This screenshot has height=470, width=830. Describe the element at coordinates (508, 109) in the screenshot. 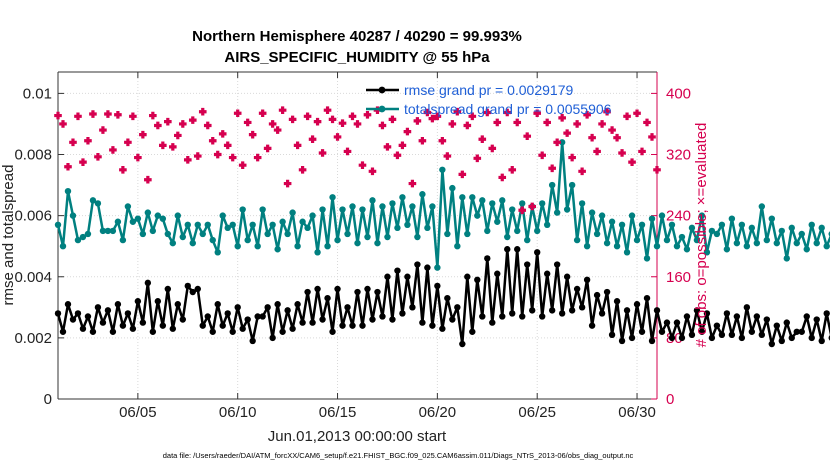

I see `legend-label-totalspread: totalspread grand pr = 0.0055906` at that location.